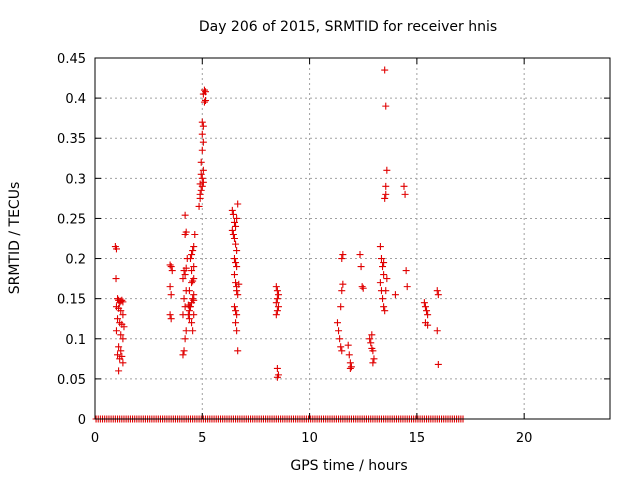  What do you see at coordinates (524, 438) in the screenshot?
I see `x-tick-label: 20` at bounding box center [524, 438].